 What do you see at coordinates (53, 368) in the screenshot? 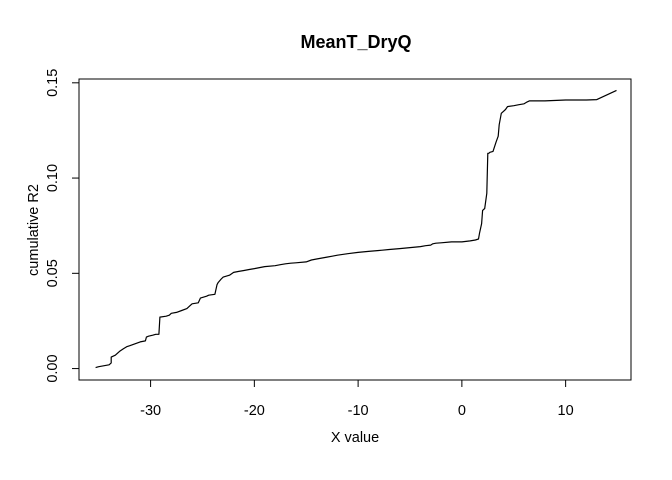
I see `y-tick-label: 0.00` at bounding box center [53, 368].